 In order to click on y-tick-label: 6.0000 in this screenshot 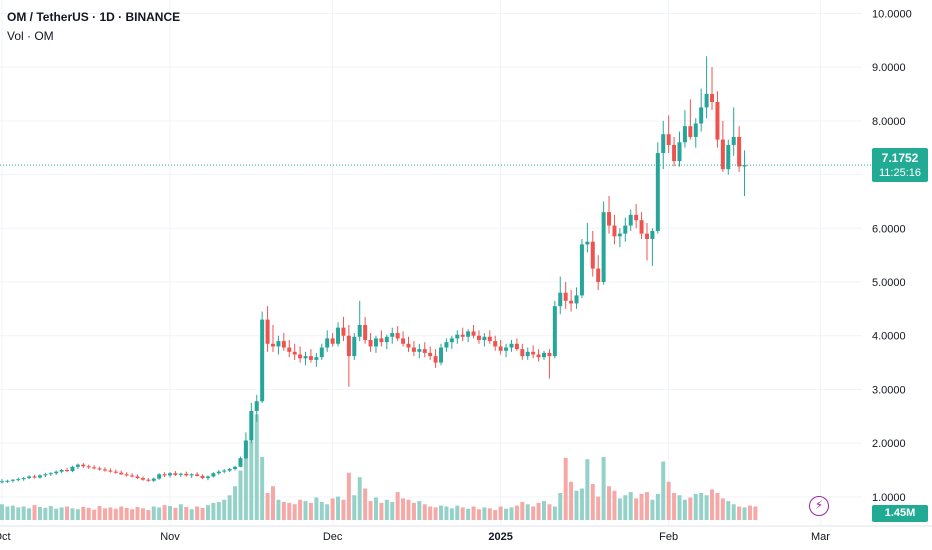, I will do `click(889, 229)`.